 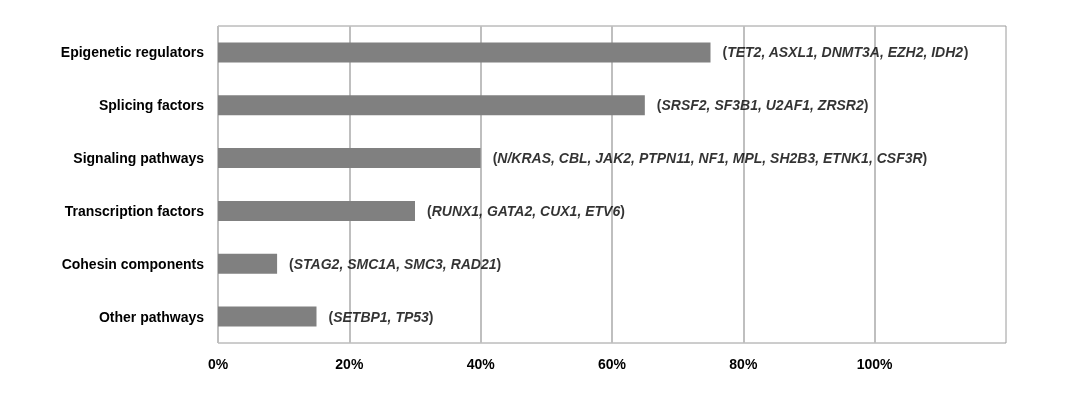 I want to click on y-tick-label: Splicing factors, so click(x=151, y=105).